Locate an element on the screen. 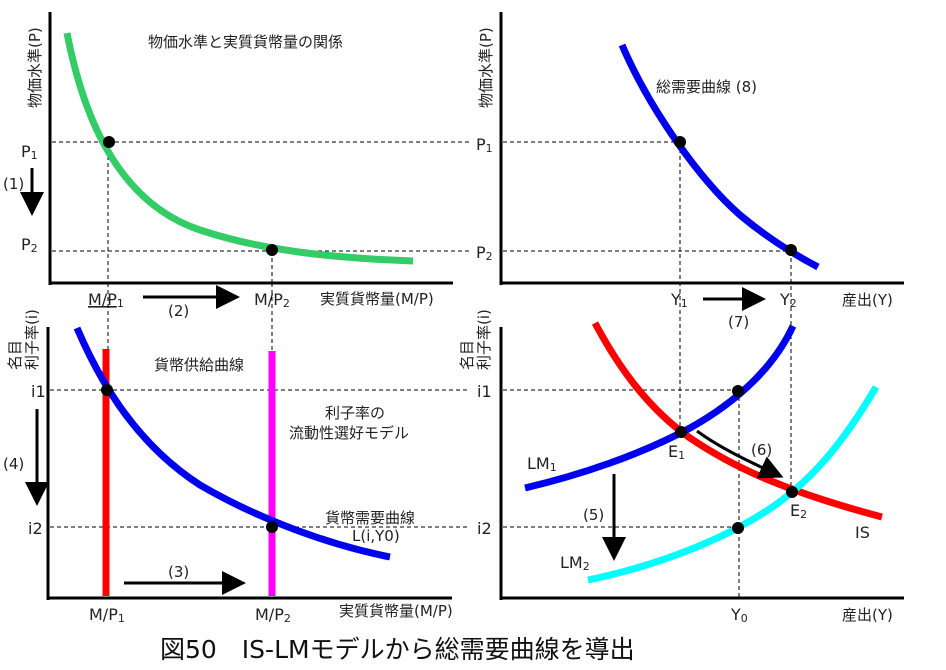 This screenshot has height=670, width=946. money-demand-curve is located at coordinates (232, 443).